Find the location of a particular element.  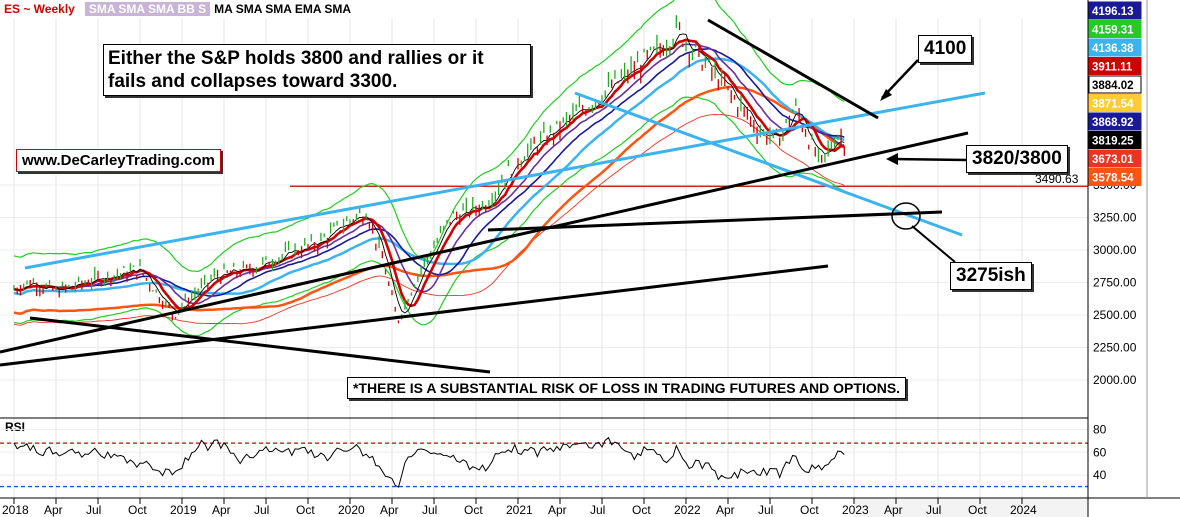

rsi-label: RSI is located at coordinates (15, 427).